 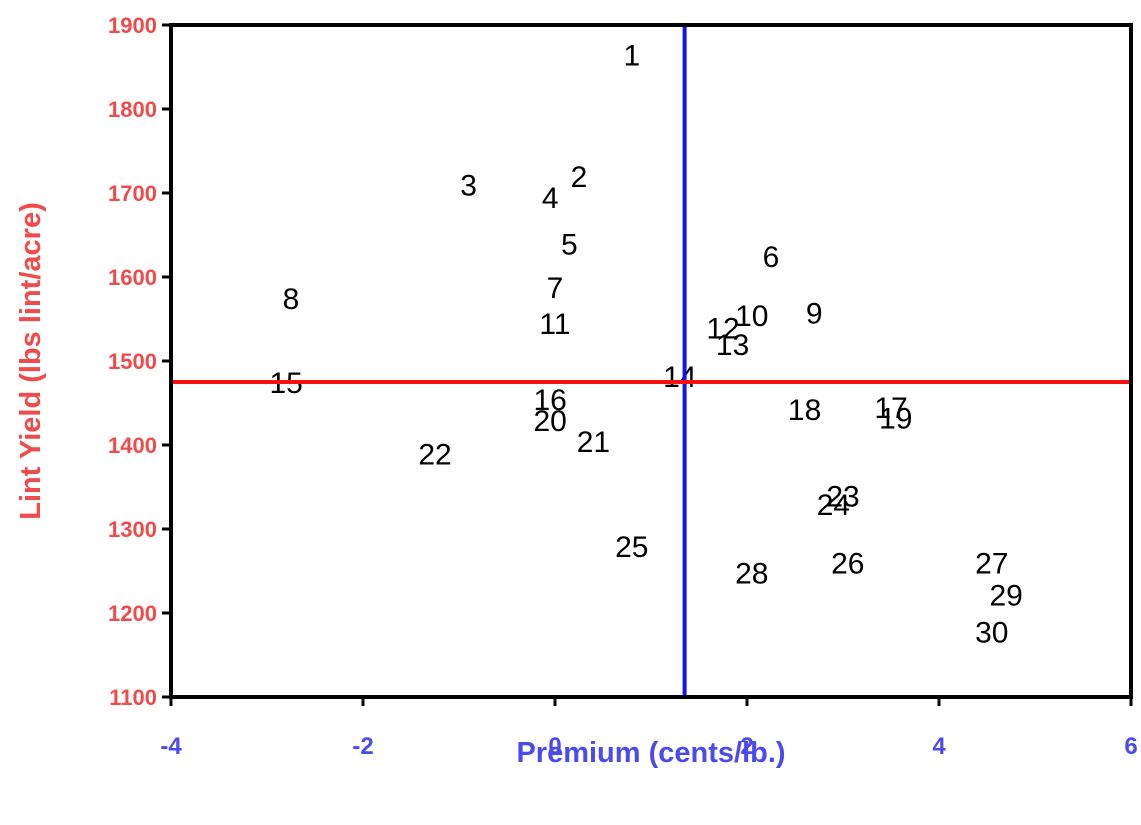 I want to click on data-point-label: 27, so click(x=991, y=564).